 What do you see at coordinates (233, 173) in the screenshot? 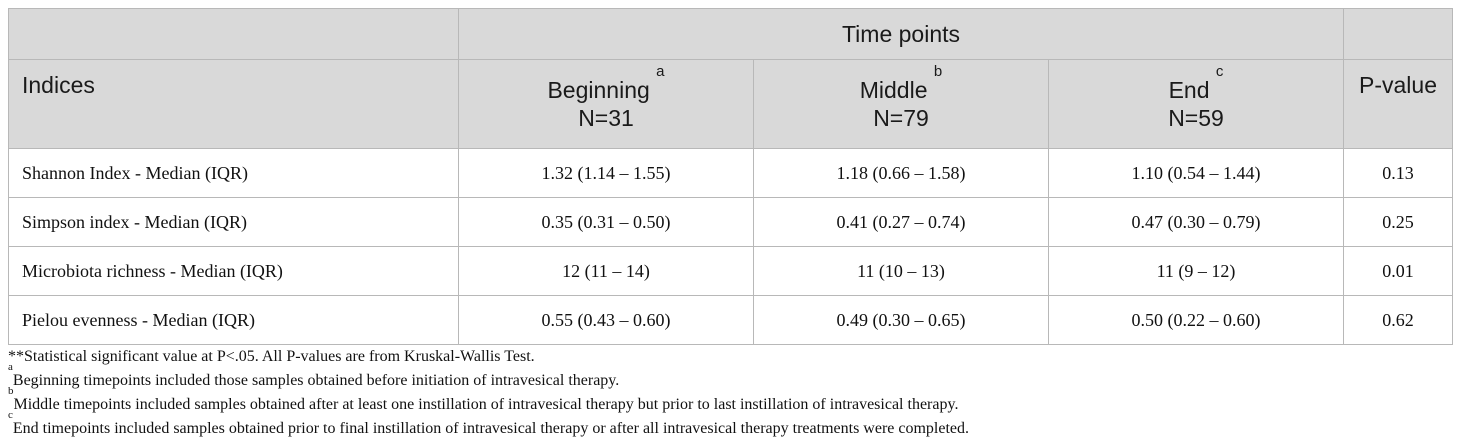
I see `row-label: Shannon Index - Median (IQR)` at bounding box center [233, 173].